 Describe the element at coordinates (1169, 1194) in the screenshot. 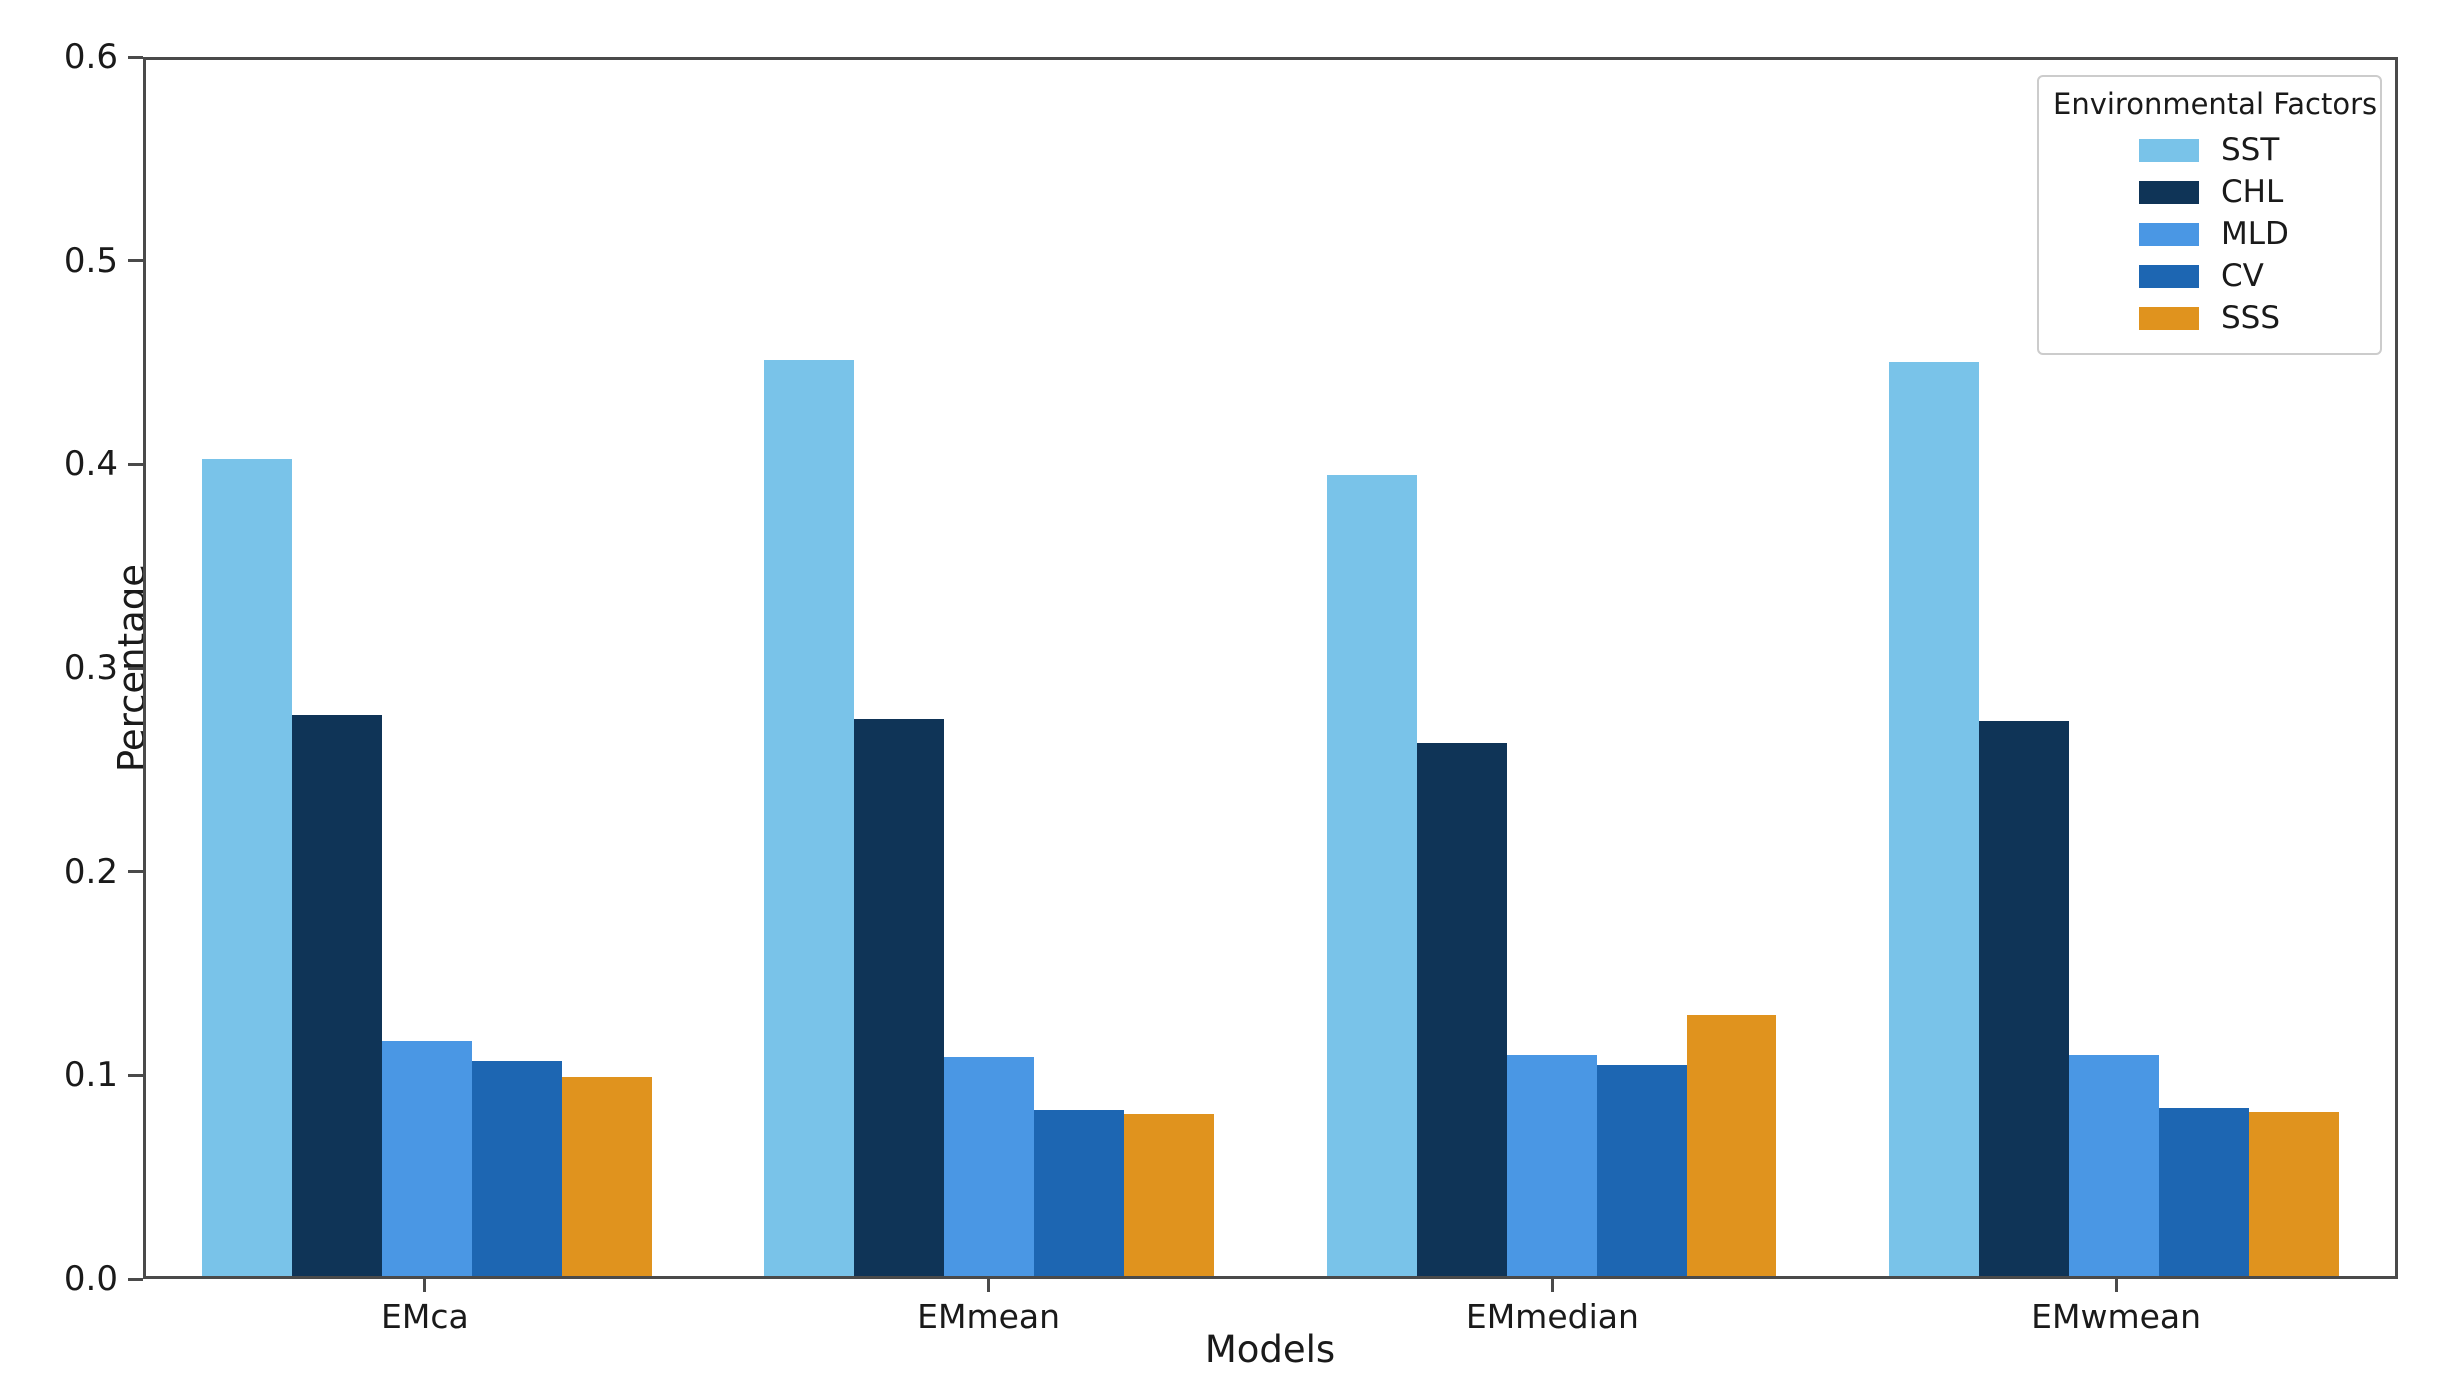

I see `bar-EMmean-SSS` at that location.